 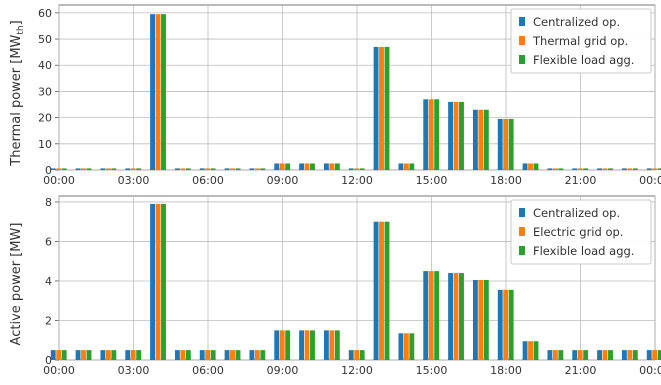 I want to click on y-tick-label: 60, so click(x=45, y=13).